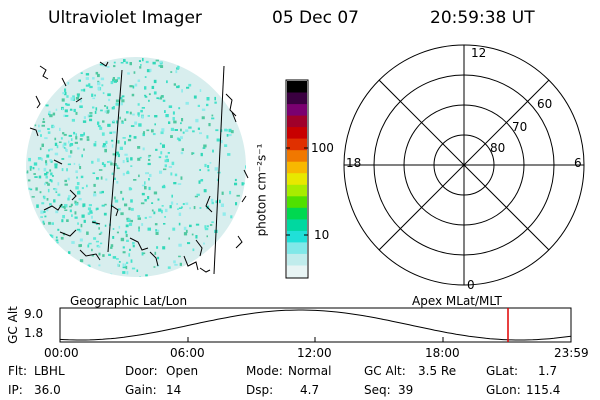  Describe the element at coordinates (385, 371) in the screenshot. I see `gc-alt-label: GC Alt:` at that location.